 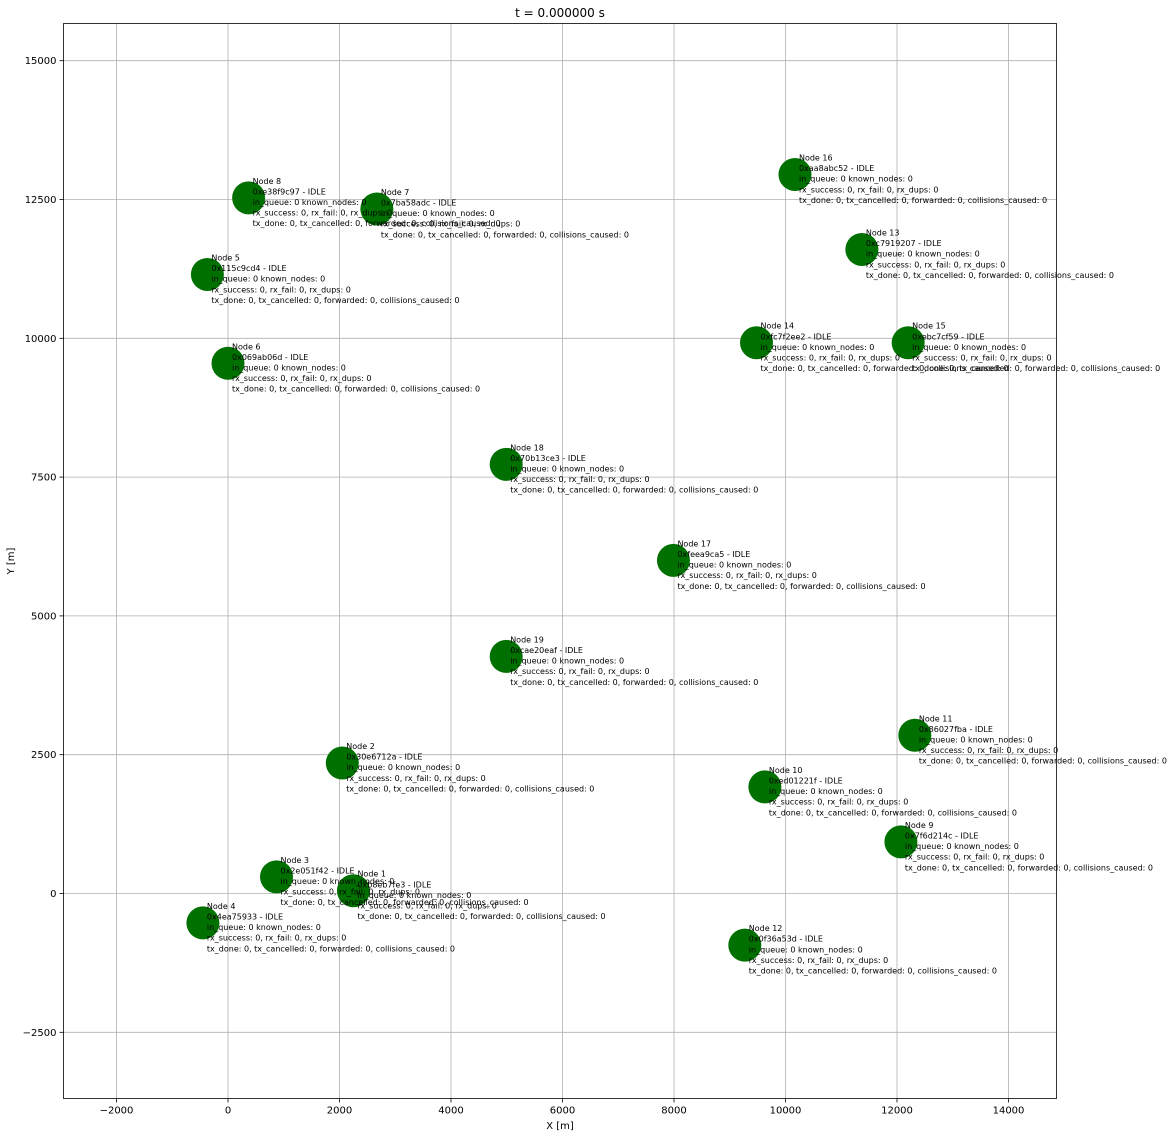 I want to click on node-label-line: Node 19, so click(x=527, y=639).